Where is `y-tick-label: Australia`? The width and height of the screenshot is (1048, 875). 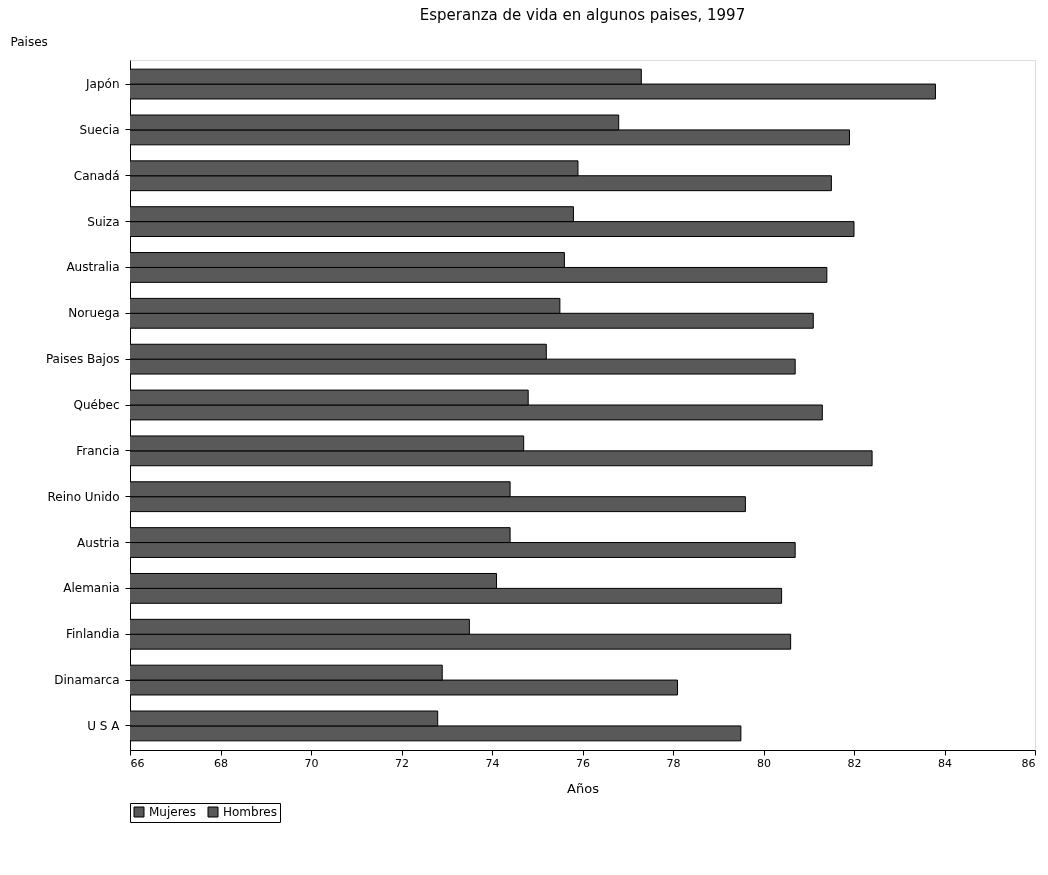
y-tick-label: Australia is located at coordinates (93, 267).